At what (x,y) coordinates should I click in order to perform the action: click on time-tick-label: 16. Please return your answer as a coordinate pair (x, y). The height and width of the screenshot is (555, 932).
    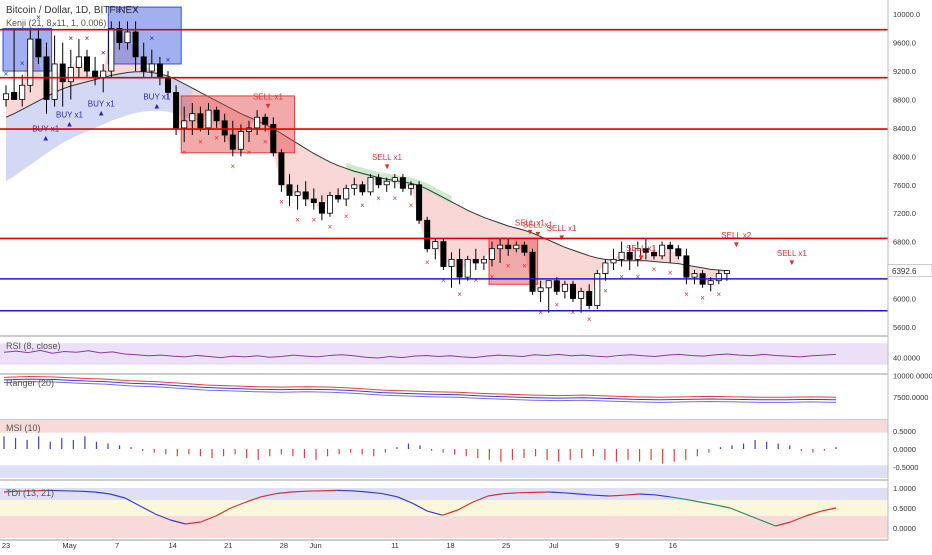
    Looking at the image, I should click on (673, 545).